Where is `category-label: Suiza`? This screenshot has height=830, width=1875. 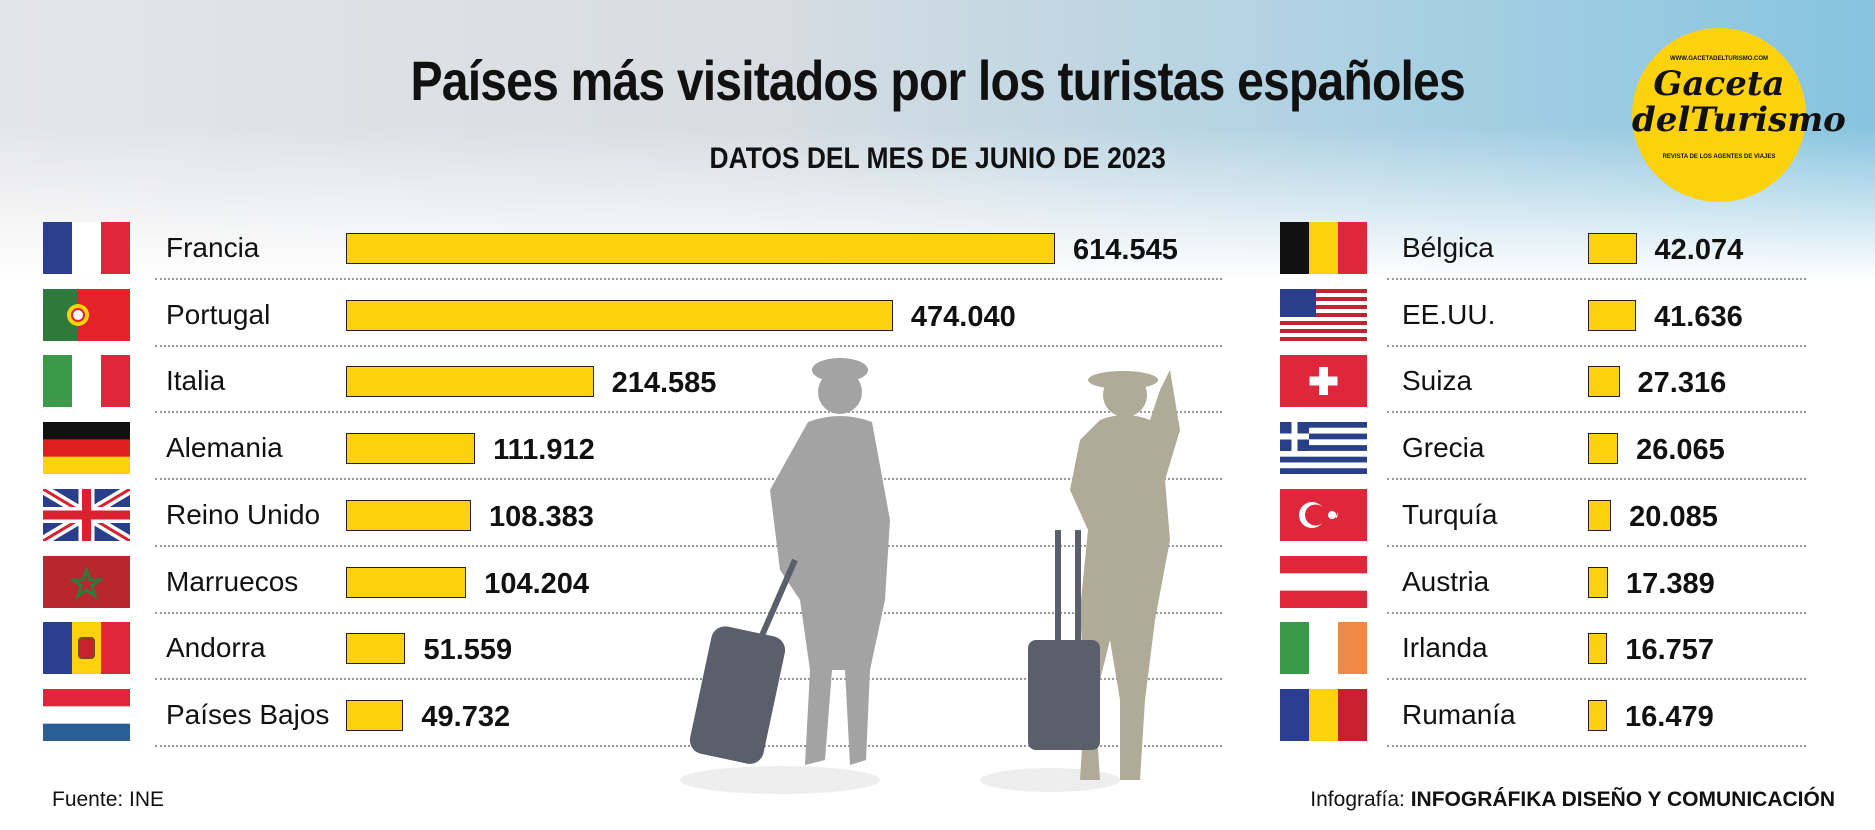
category-label: Suiza is located at coordinates (1437, 381).